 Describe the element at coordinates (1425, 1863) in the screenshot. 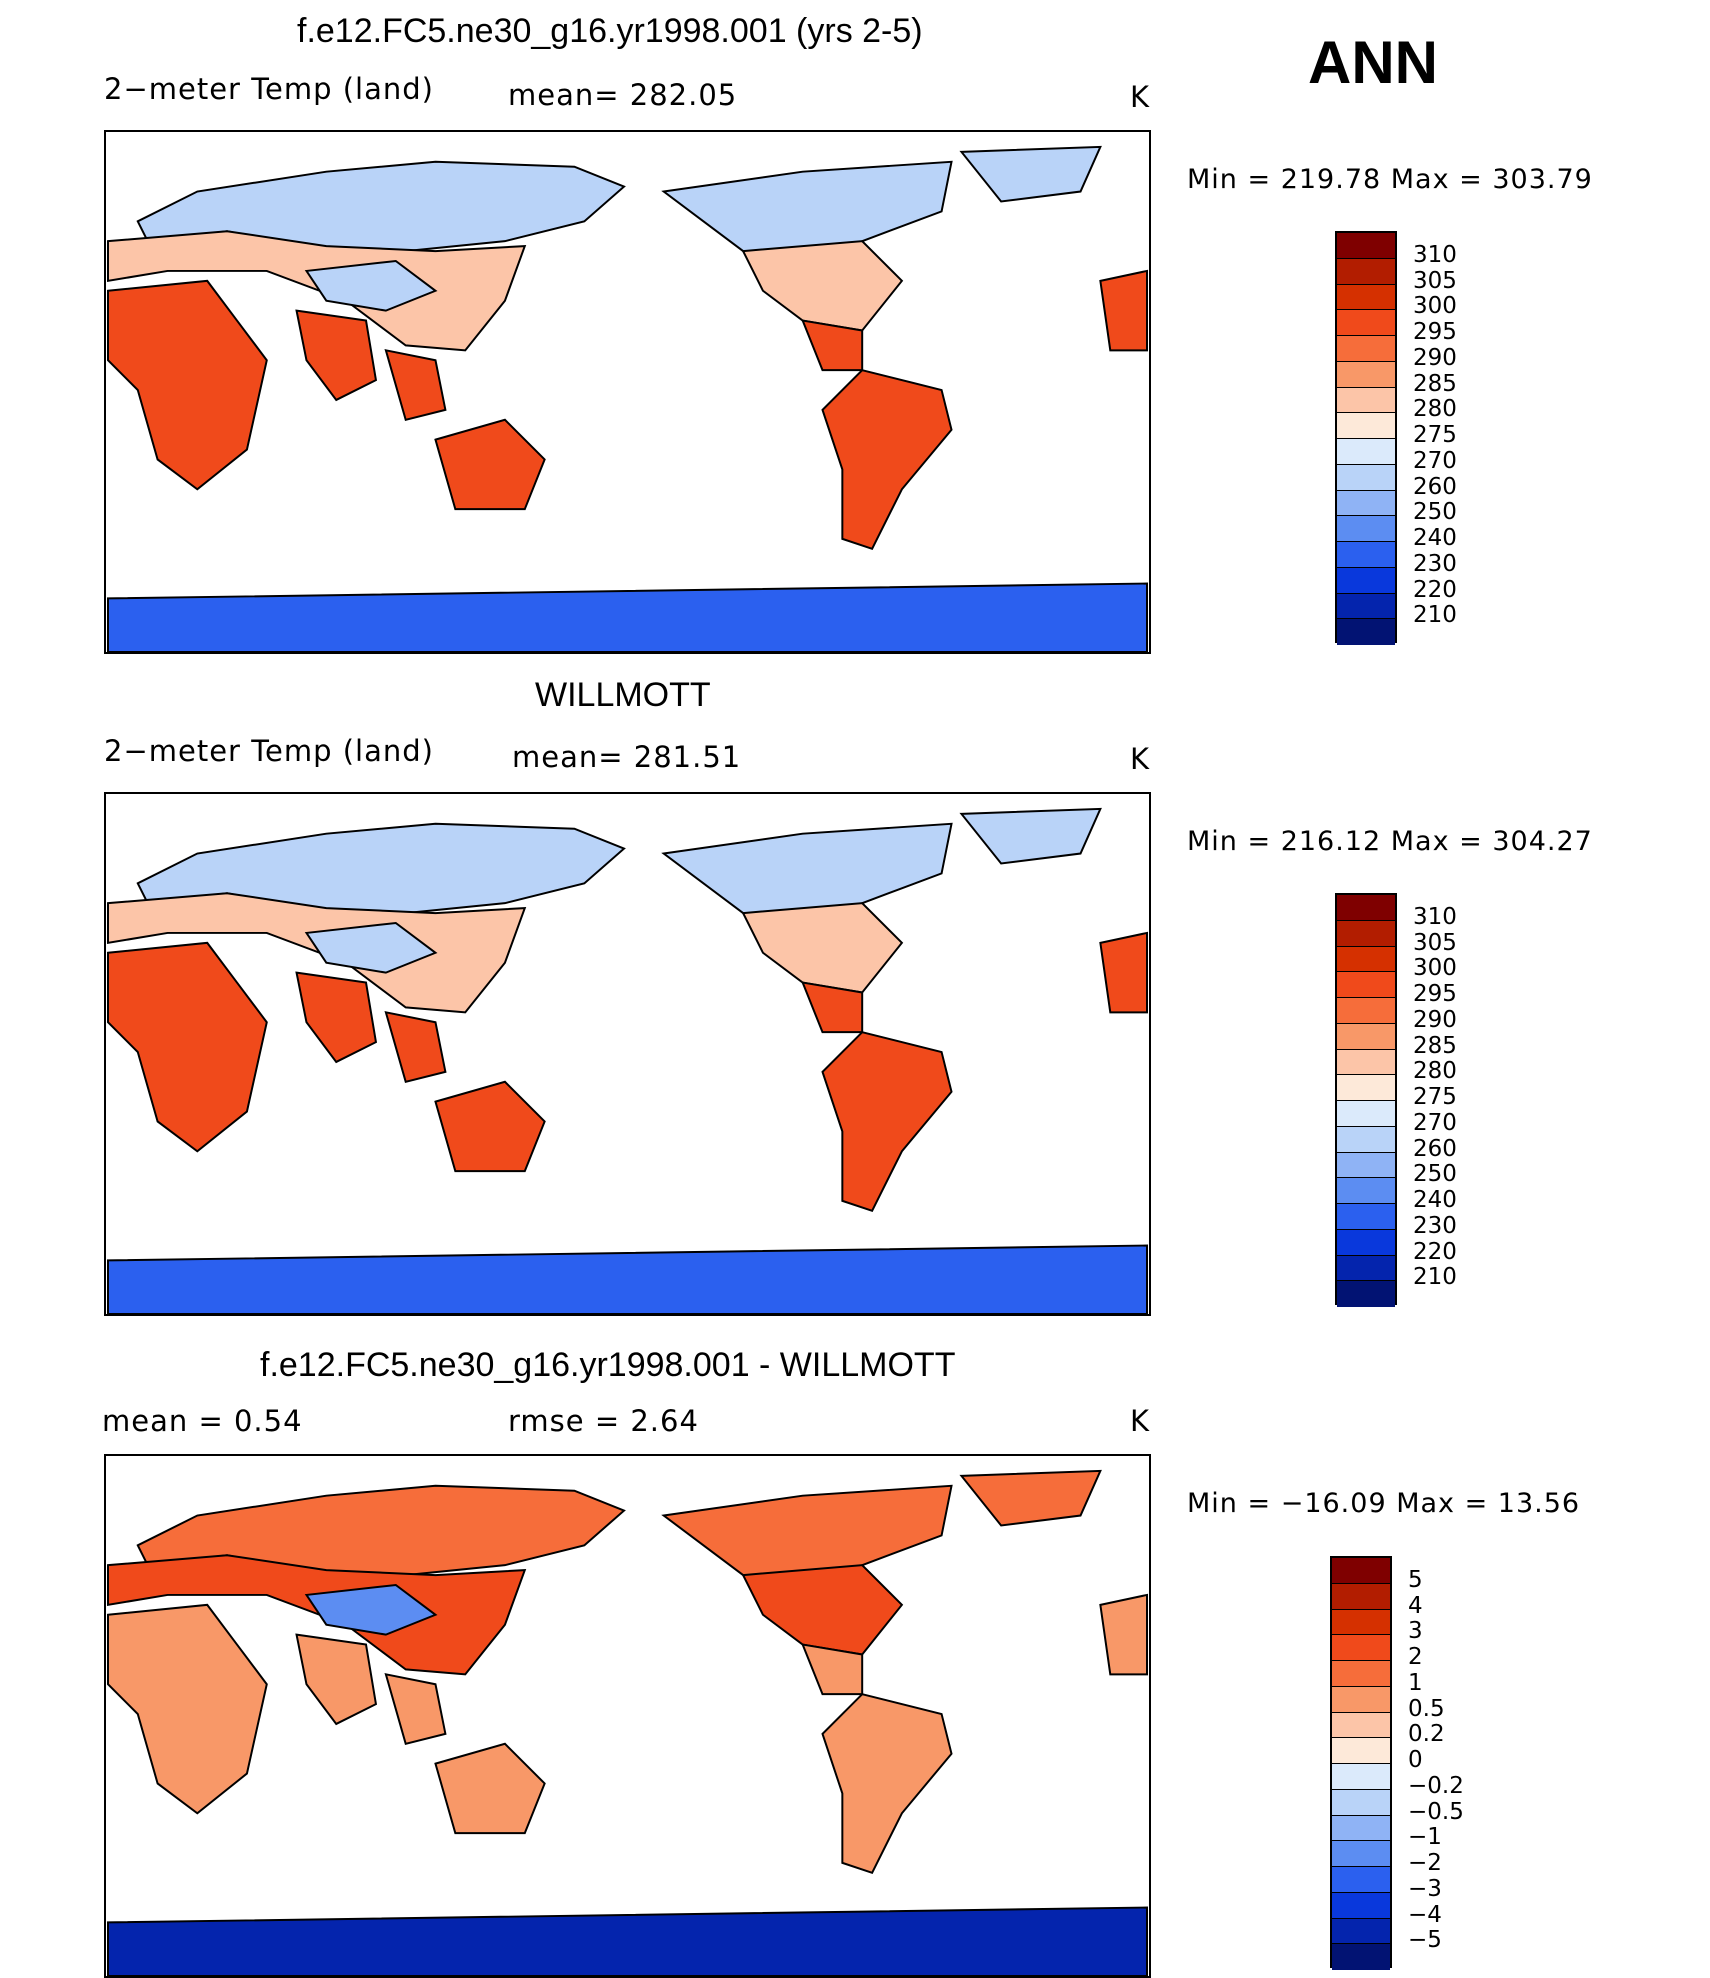

I see `colorbar-level-label: −2` at that location.